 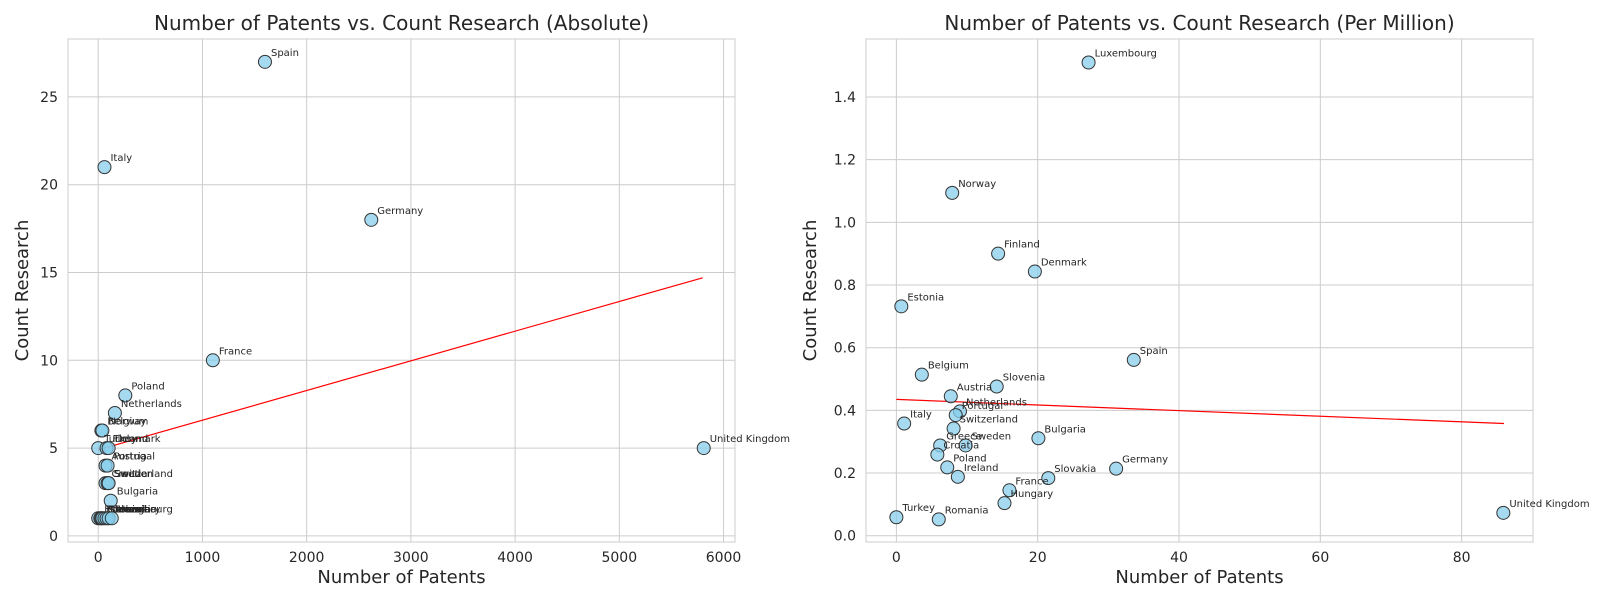 I want to click on chart-0-trend-line, so click(x=400, y=364).